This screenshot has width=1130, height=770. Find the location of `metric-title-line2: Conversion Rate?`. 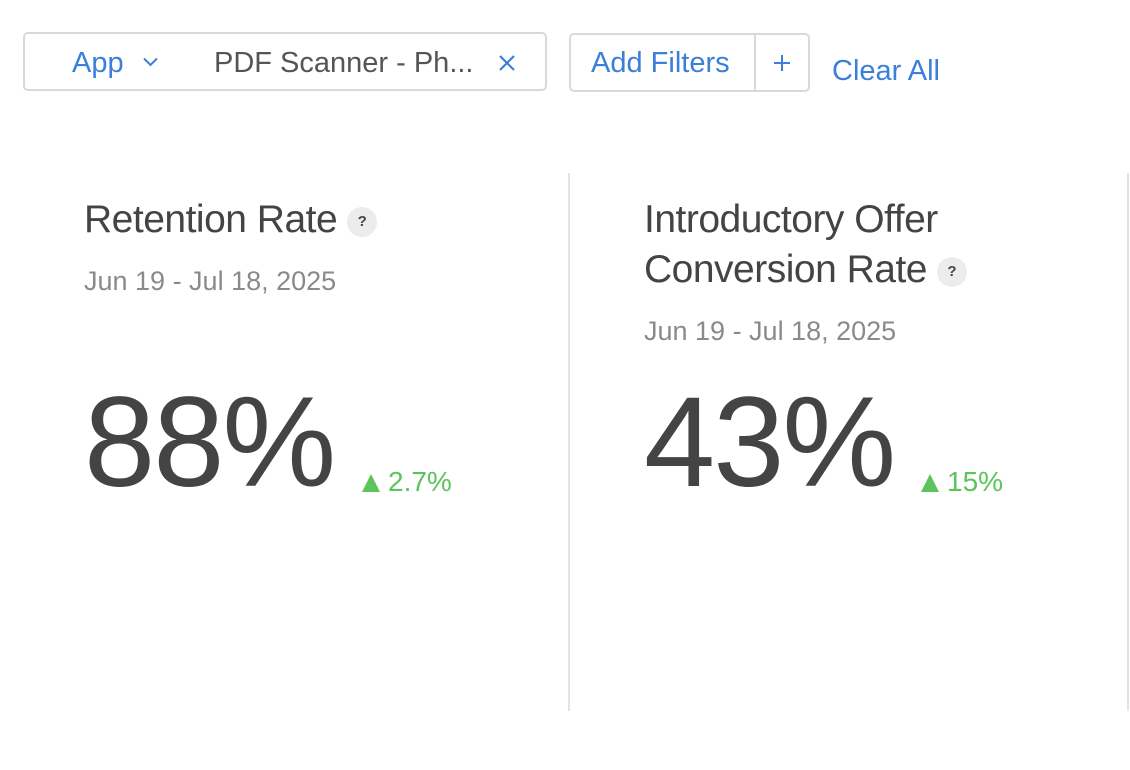

metric-title-line2: Conversion Rate? is located at coordinates (805, 270).